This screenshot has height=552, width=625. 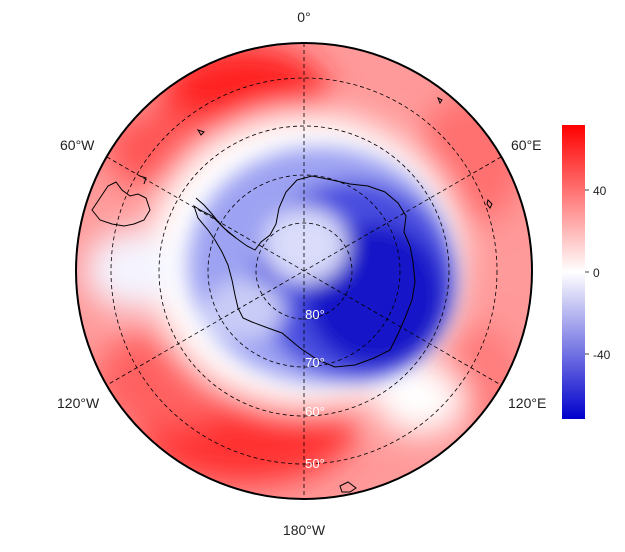 I want to click on colorbar-gradient, so click(x=573, y=272).